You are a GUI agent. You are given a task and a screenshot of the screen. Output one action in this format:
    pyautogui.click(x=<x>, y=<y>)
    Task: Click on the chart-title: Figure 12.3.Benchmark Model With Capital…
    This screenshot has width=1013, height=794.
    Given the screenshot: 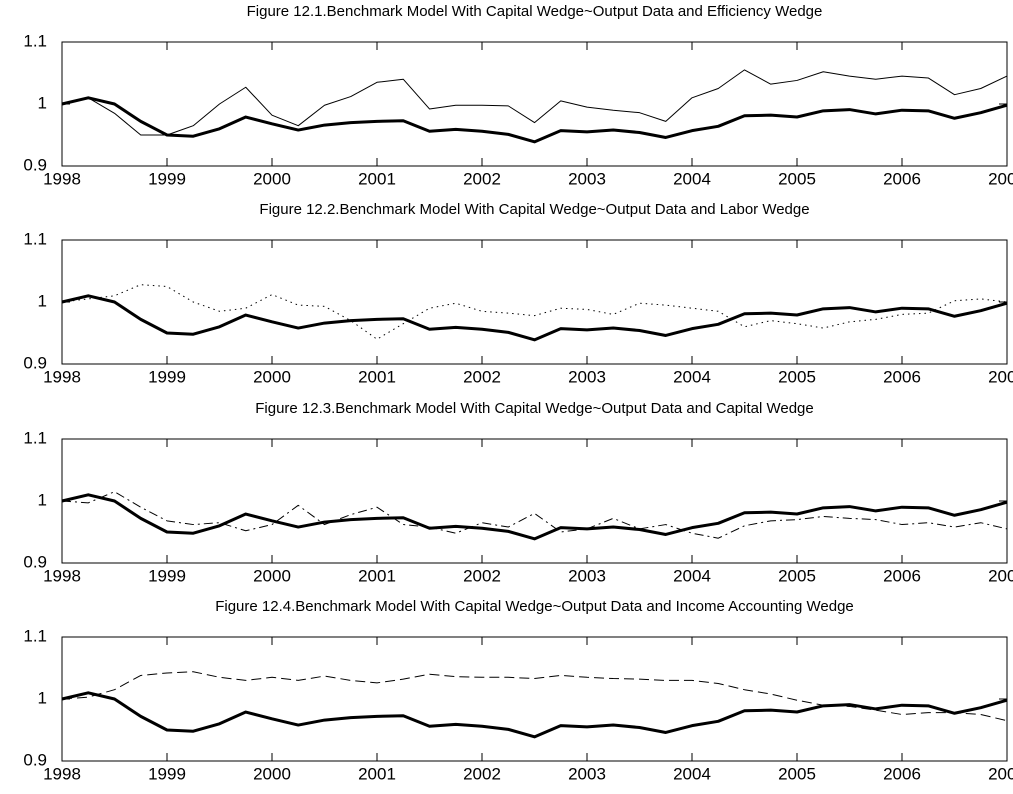 What is the action you would take?
    pyautogui.click(x=534, y=408)
    